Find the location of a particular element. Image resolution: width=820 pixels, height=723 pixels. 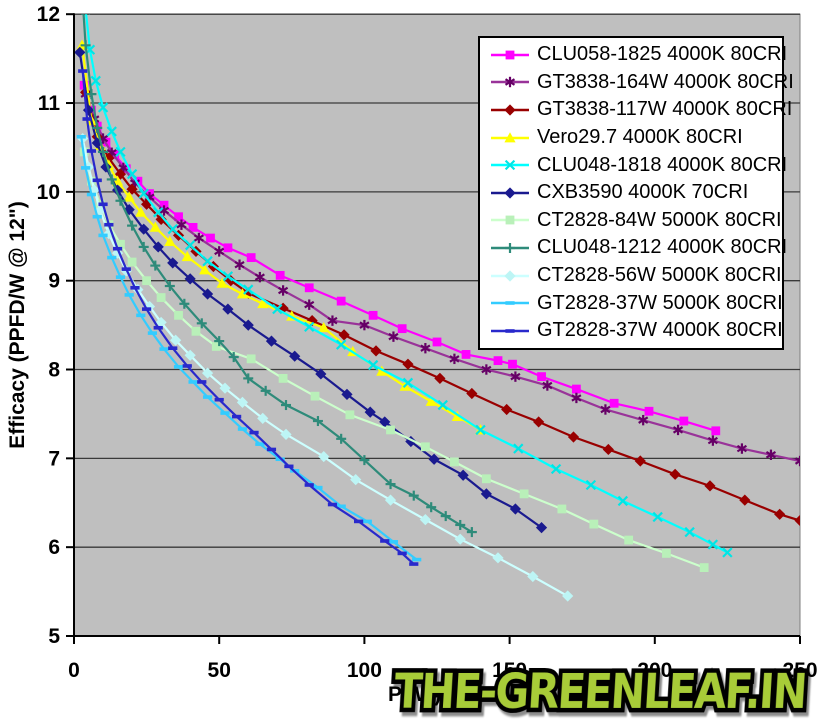

legend-label: GT3838-164W 4000K 80CRI is located at coordinates (665, 81).